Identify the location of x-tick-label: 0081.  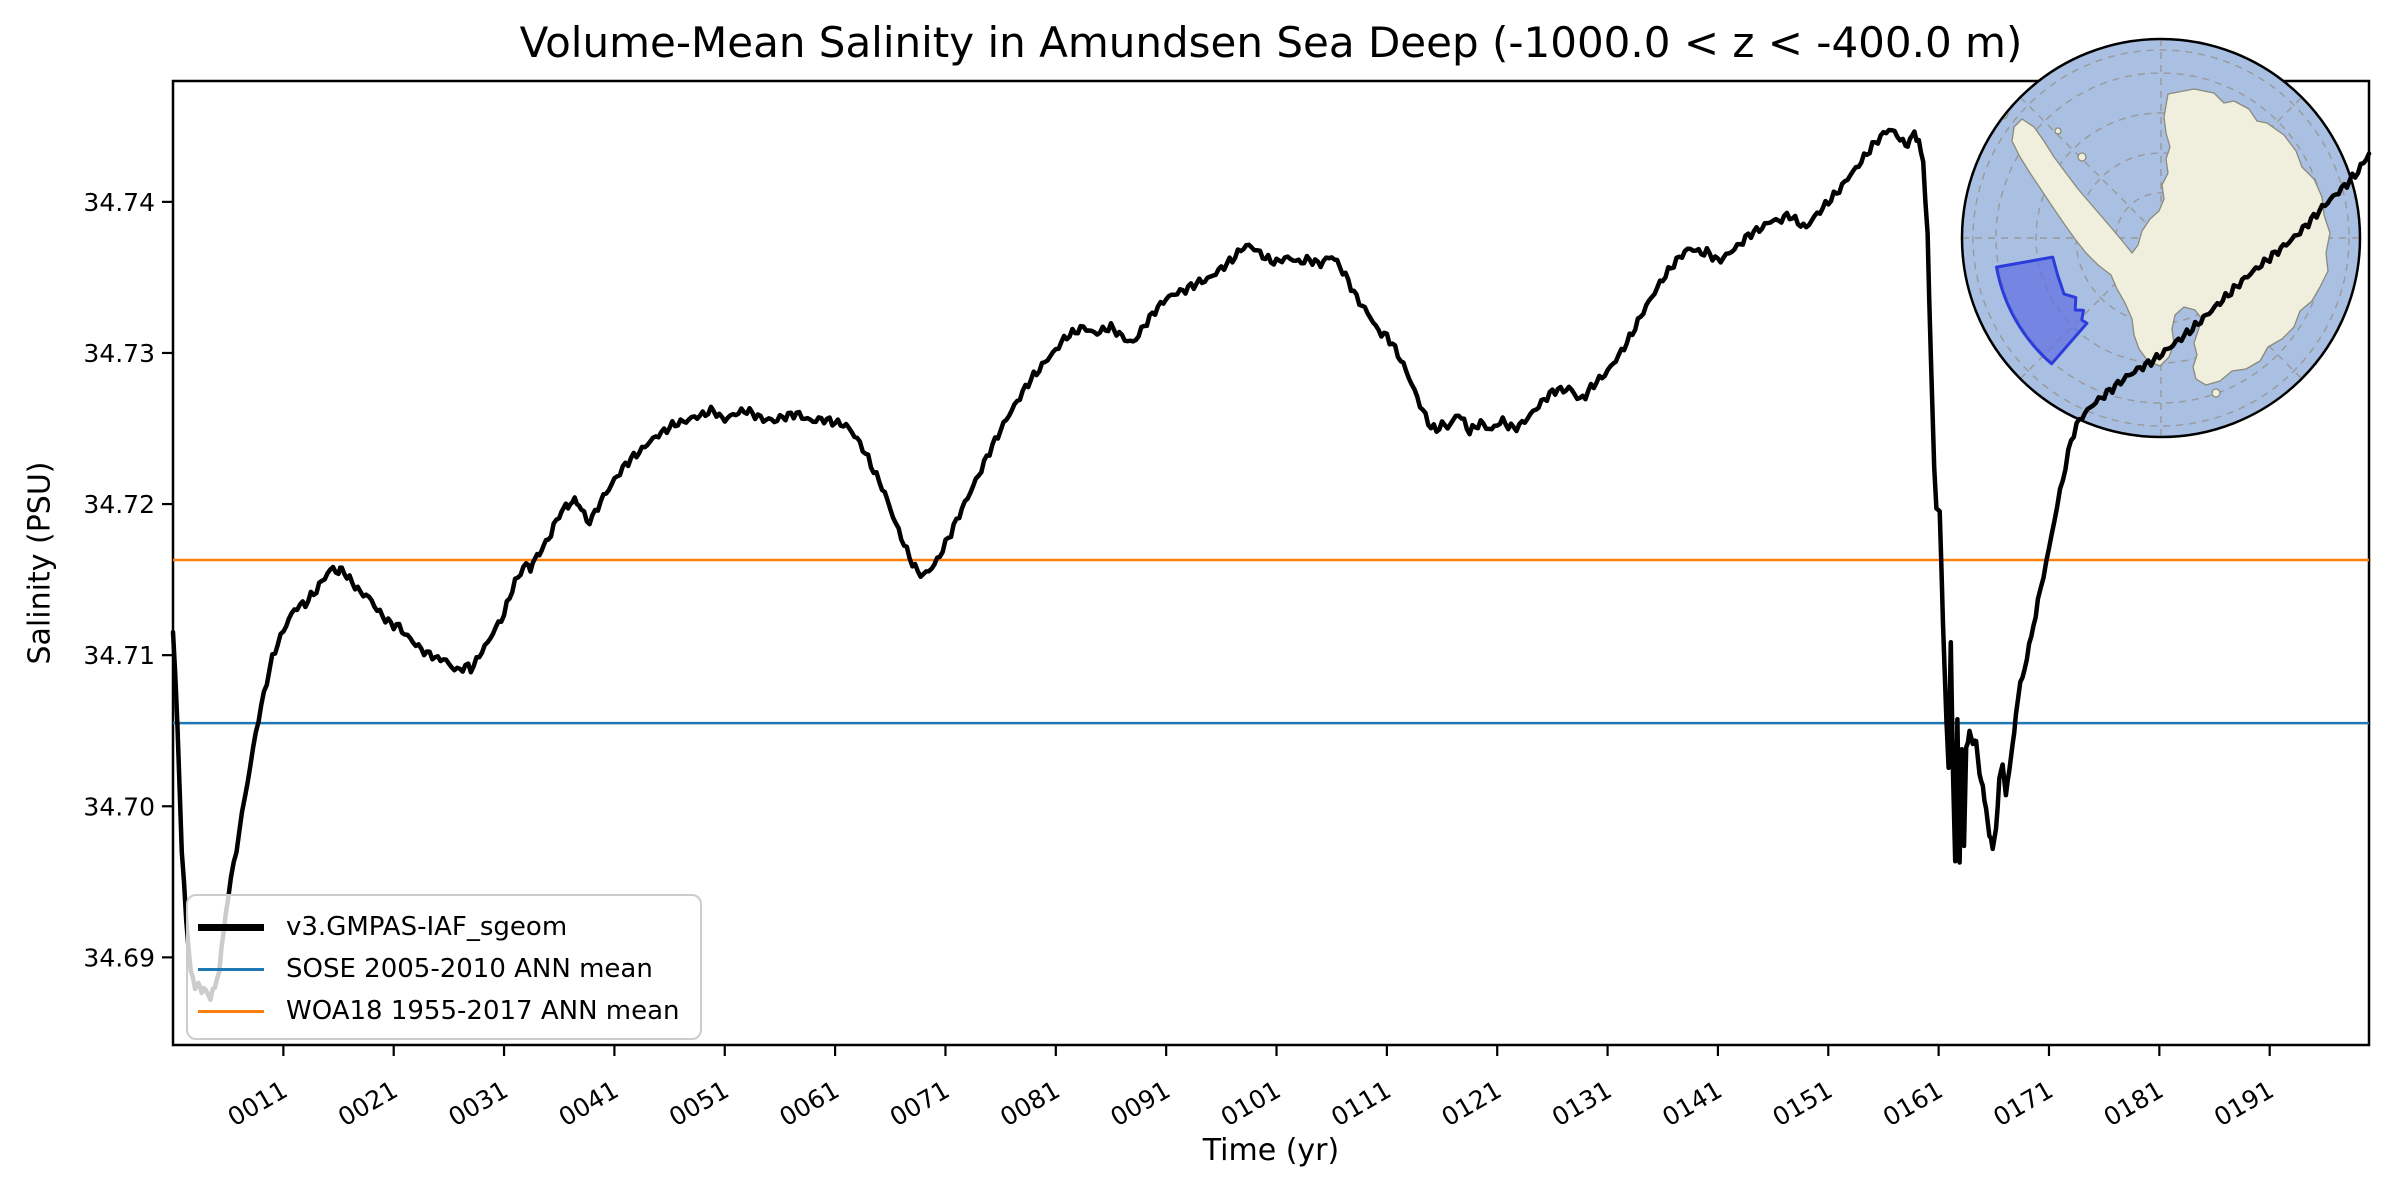
(1030, 1103).